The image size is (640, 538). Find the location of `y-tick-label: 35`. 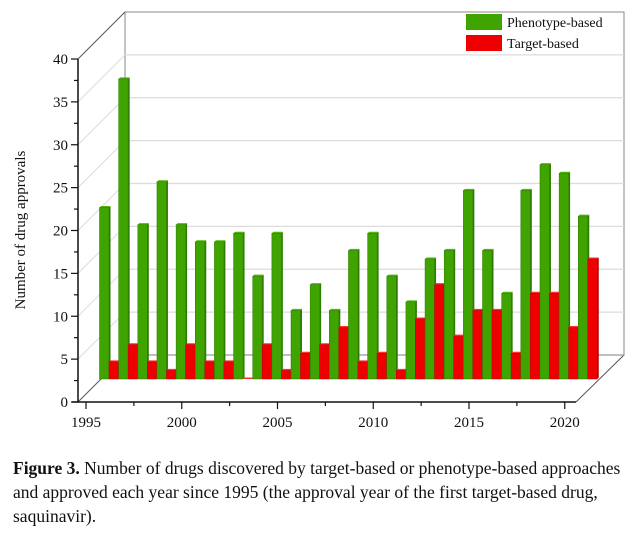

y-tick-label: 35 is located at coordinates (60, 103).